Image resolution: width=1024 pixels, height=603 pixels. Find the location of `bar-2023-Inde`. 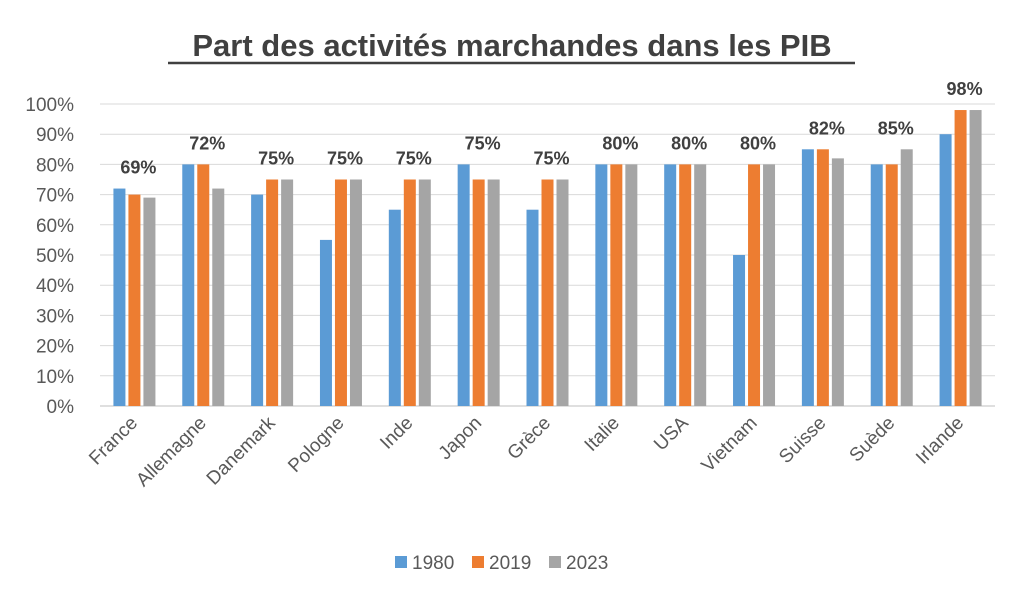

bar-2023-Inde is located at coordinates (424, 292).